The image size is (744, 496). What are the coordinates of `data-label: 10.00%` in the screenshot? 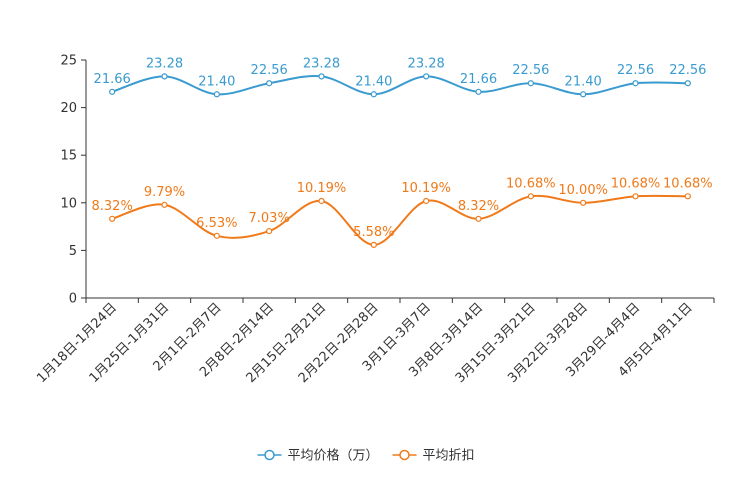 It's located at (583, 190).